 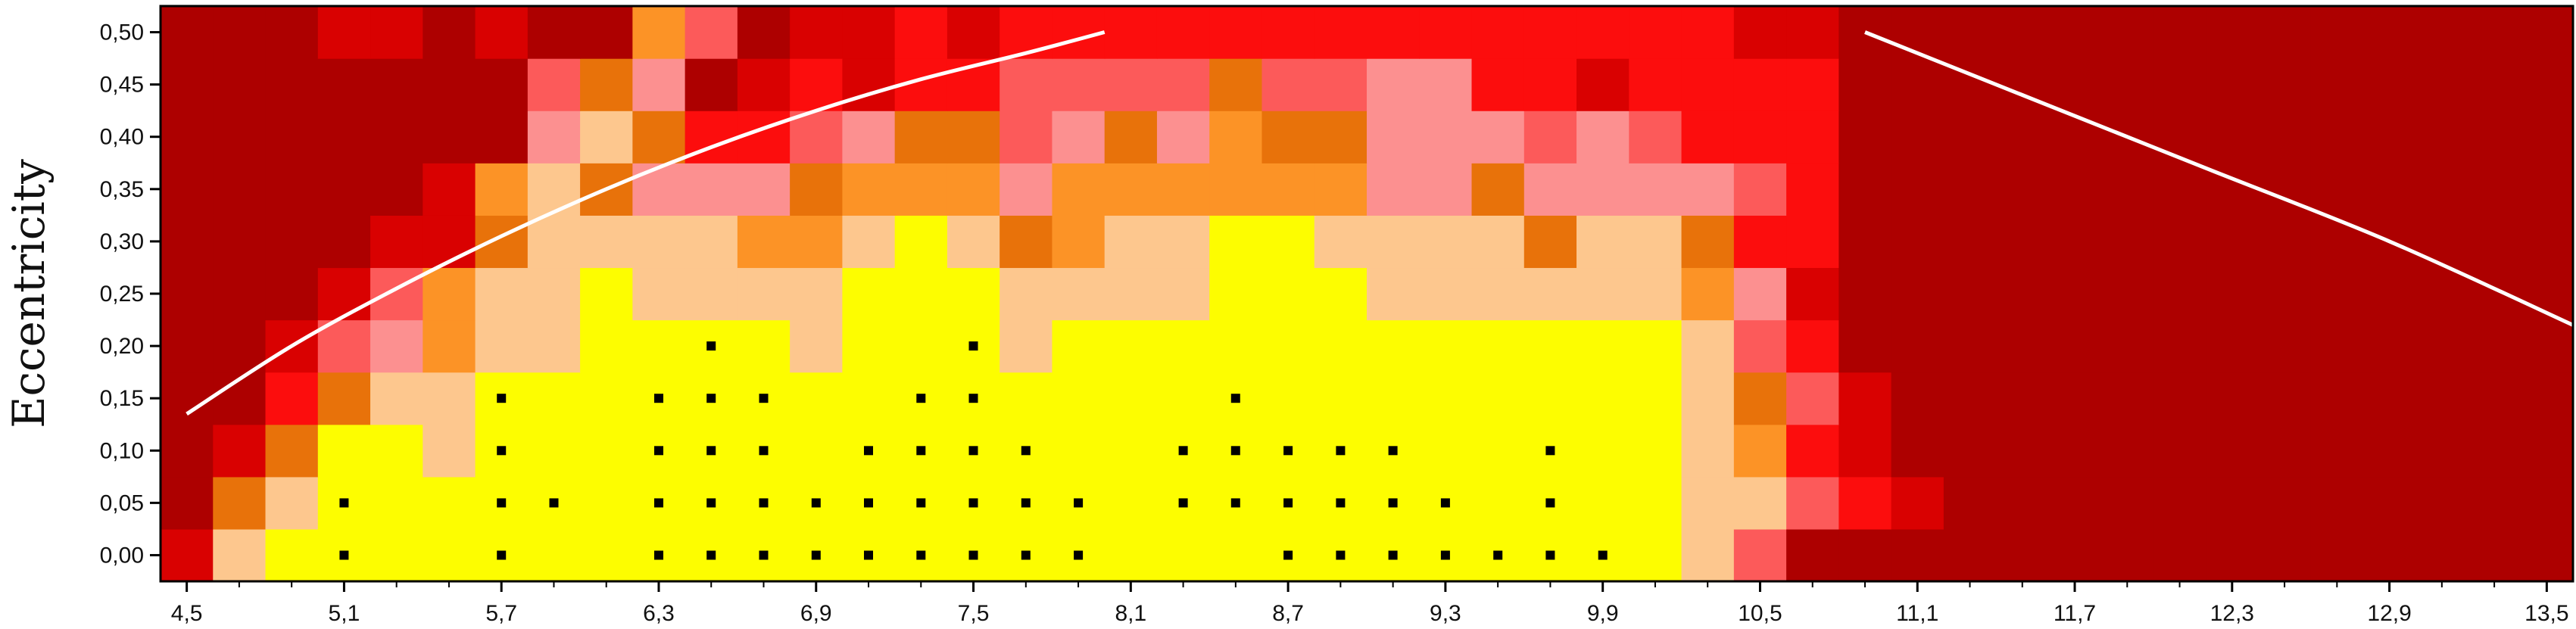 What do you see at coordinates (974, 613) in the screenshot?
I see `x-tick-label: 7,5` at bounding box center [974, 613].